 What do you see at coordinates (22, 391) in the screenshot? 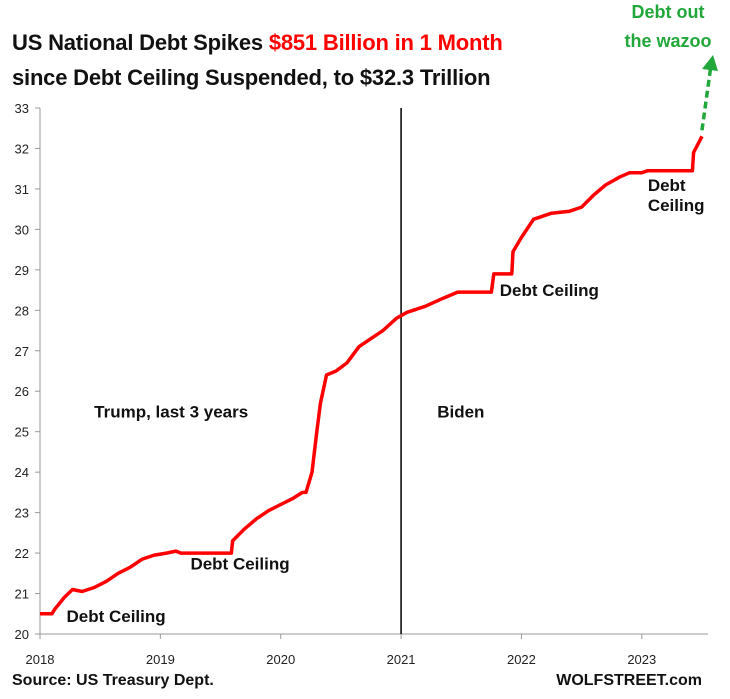
I see `y-tick-label: 26` at bounding box center [22, 391].